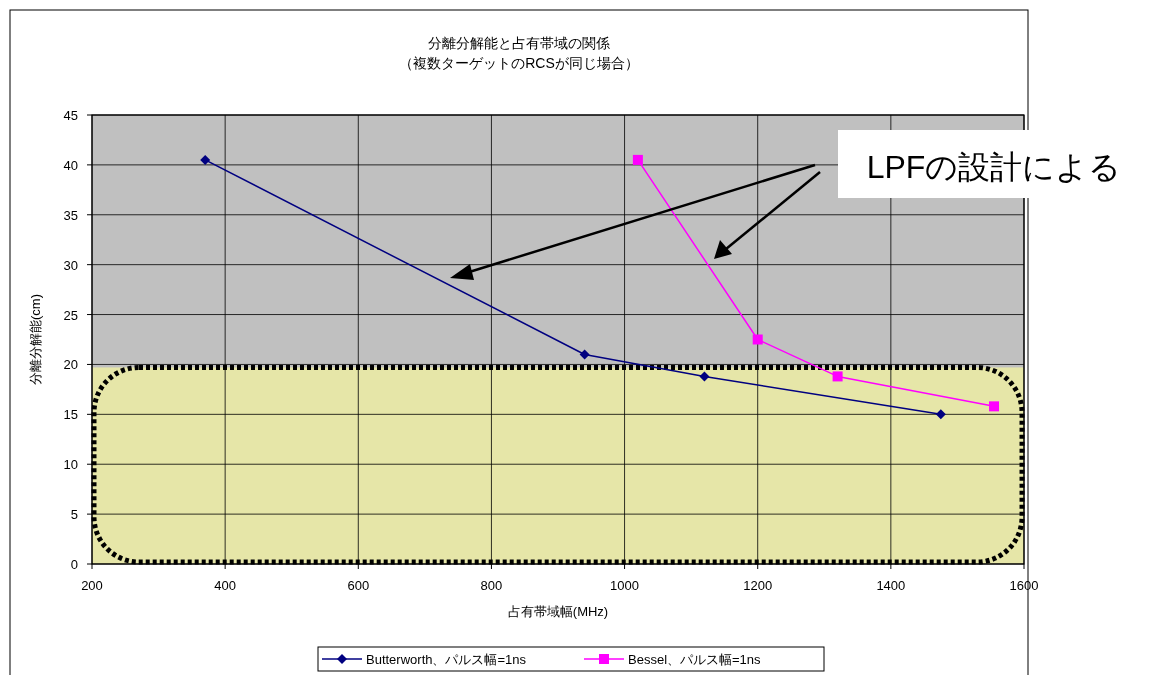 Image resolution: width=1151 pixels, height=675 pixels. What do you see at coordinates (994, 167) in the screenshot?
I see `annotation: LPFの設計による` at bounding box center [994, 167].